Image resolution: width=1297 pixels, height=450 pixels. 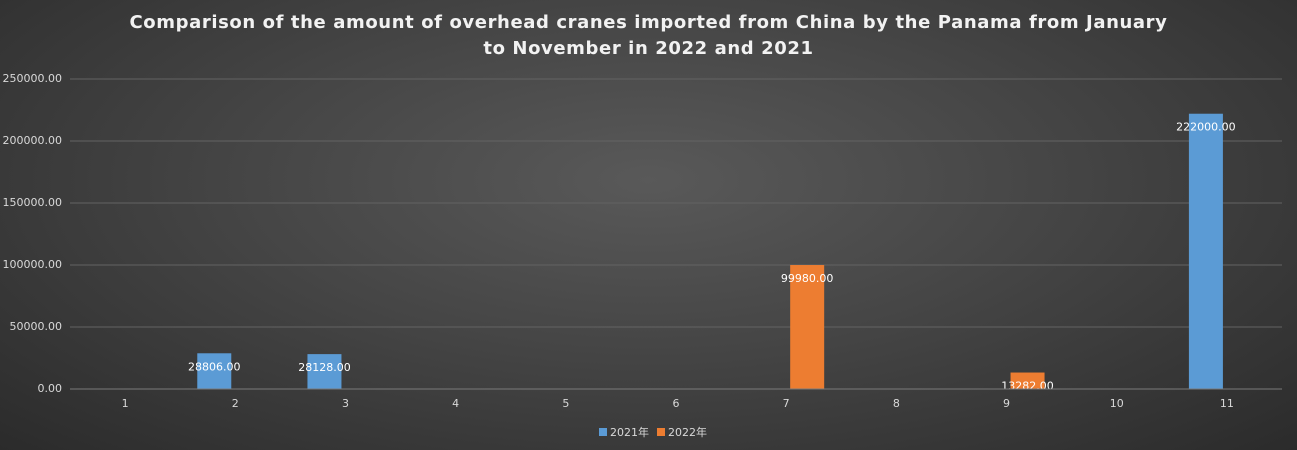 I want to click on x-tick-label: 2, so click(x=235, y=403).